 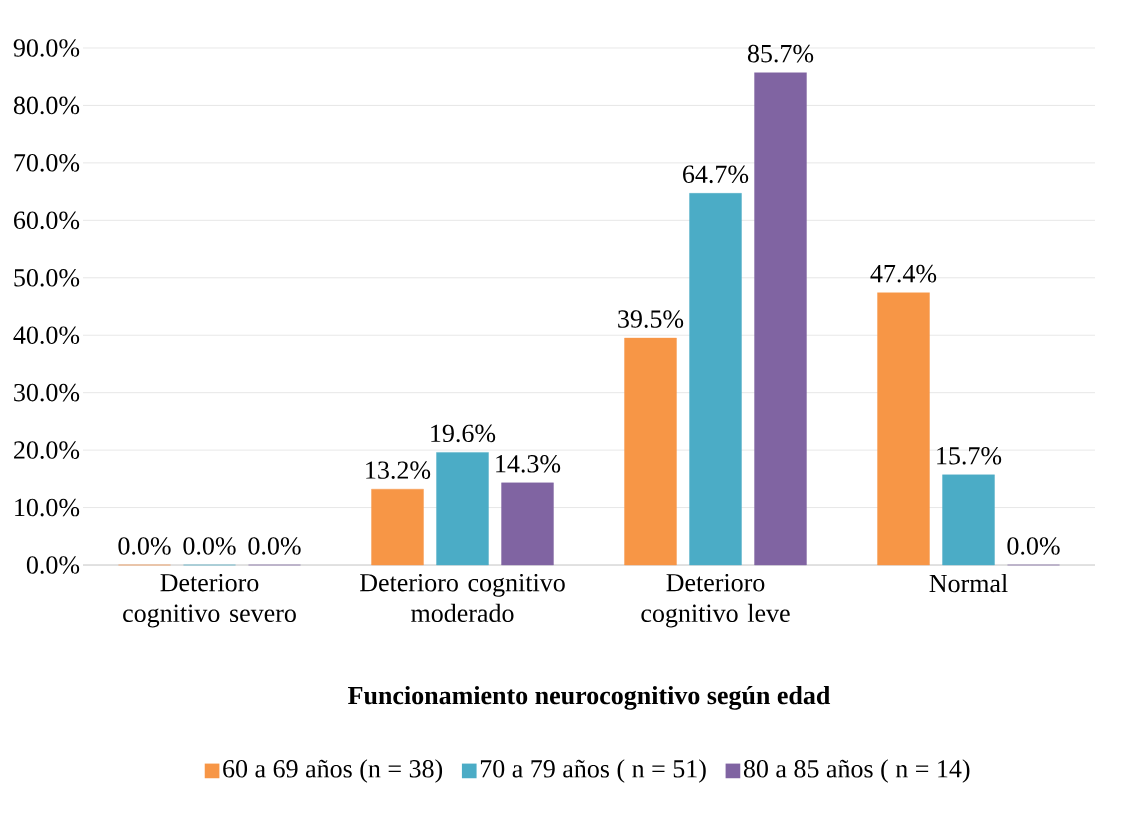 What do you see at coordinates (47, 392) in the screenshot?
I see `y-tick-label: 30.0%` at bounding box center [47, 392].